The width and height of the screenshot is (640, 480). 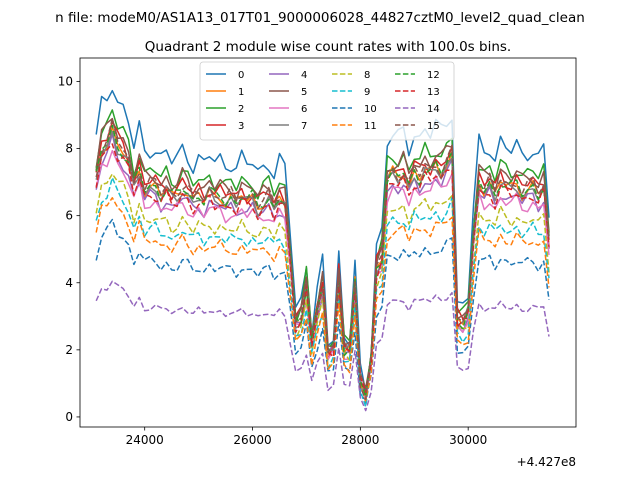 What do you see at coordinates (304, 126) in the screenshot?
I see `legend-label-7: 7` at bounding box center [304, 126].